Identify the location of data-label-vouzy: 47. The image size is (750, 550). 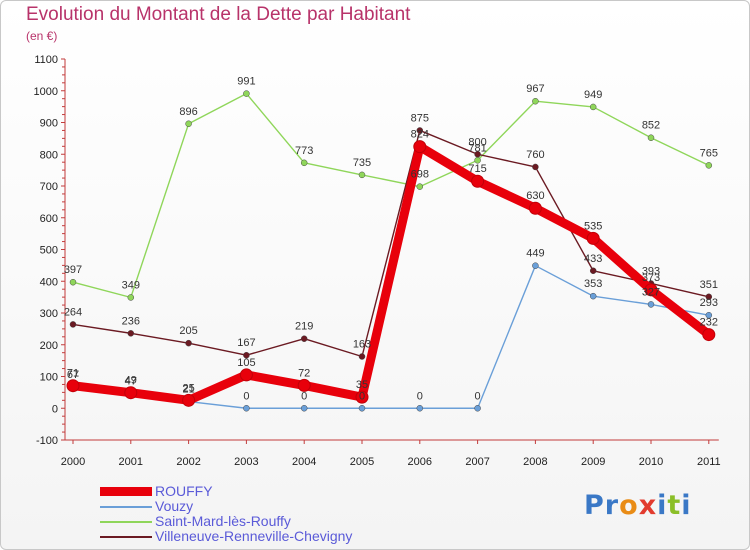
(131, 381).